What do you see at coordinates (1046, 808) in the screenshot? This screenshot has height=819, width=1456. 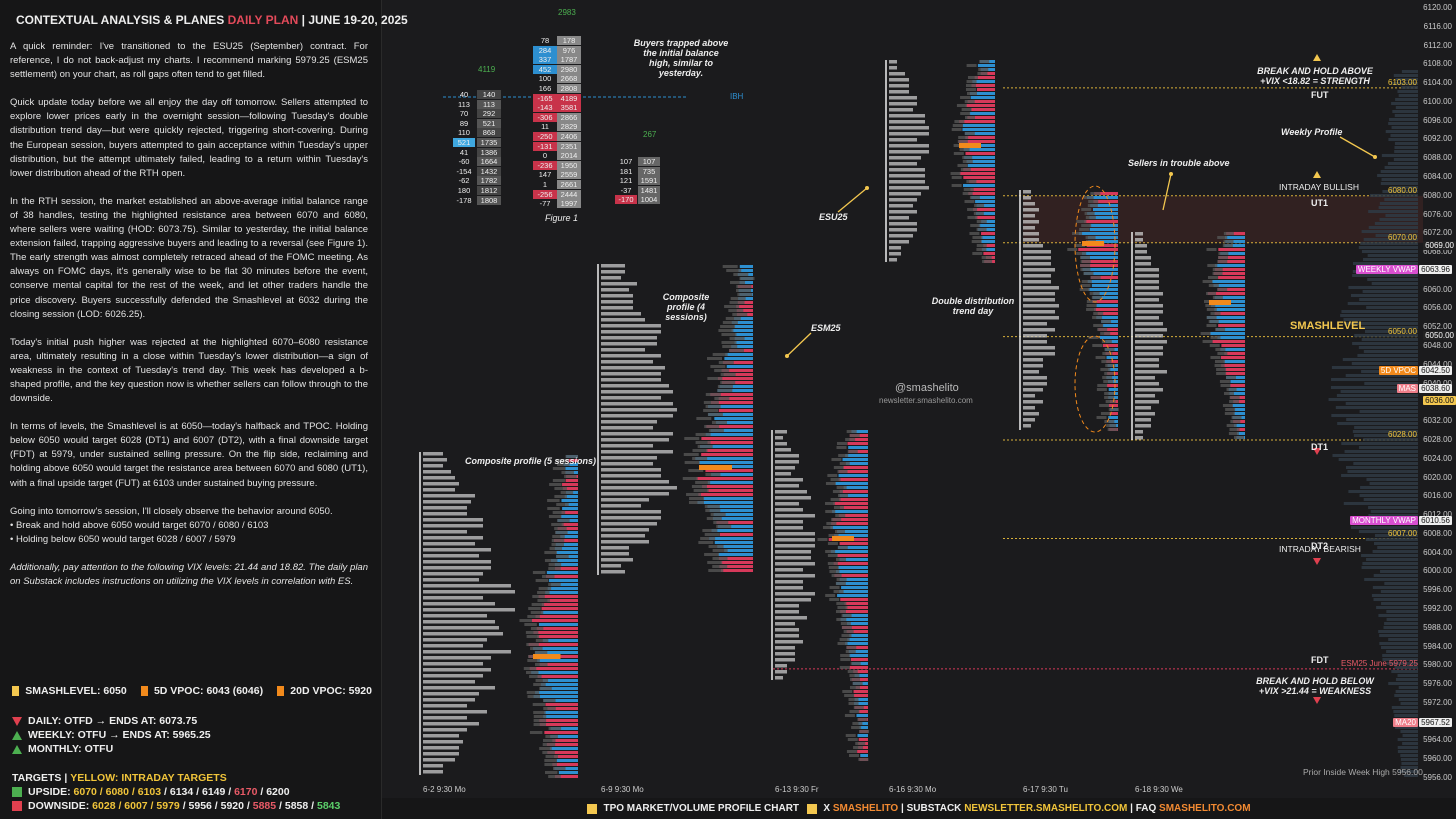 I see `footer-substack-link: NEWSLETTER.SMASHELITO.COM` at bounding box center [1046, 808].